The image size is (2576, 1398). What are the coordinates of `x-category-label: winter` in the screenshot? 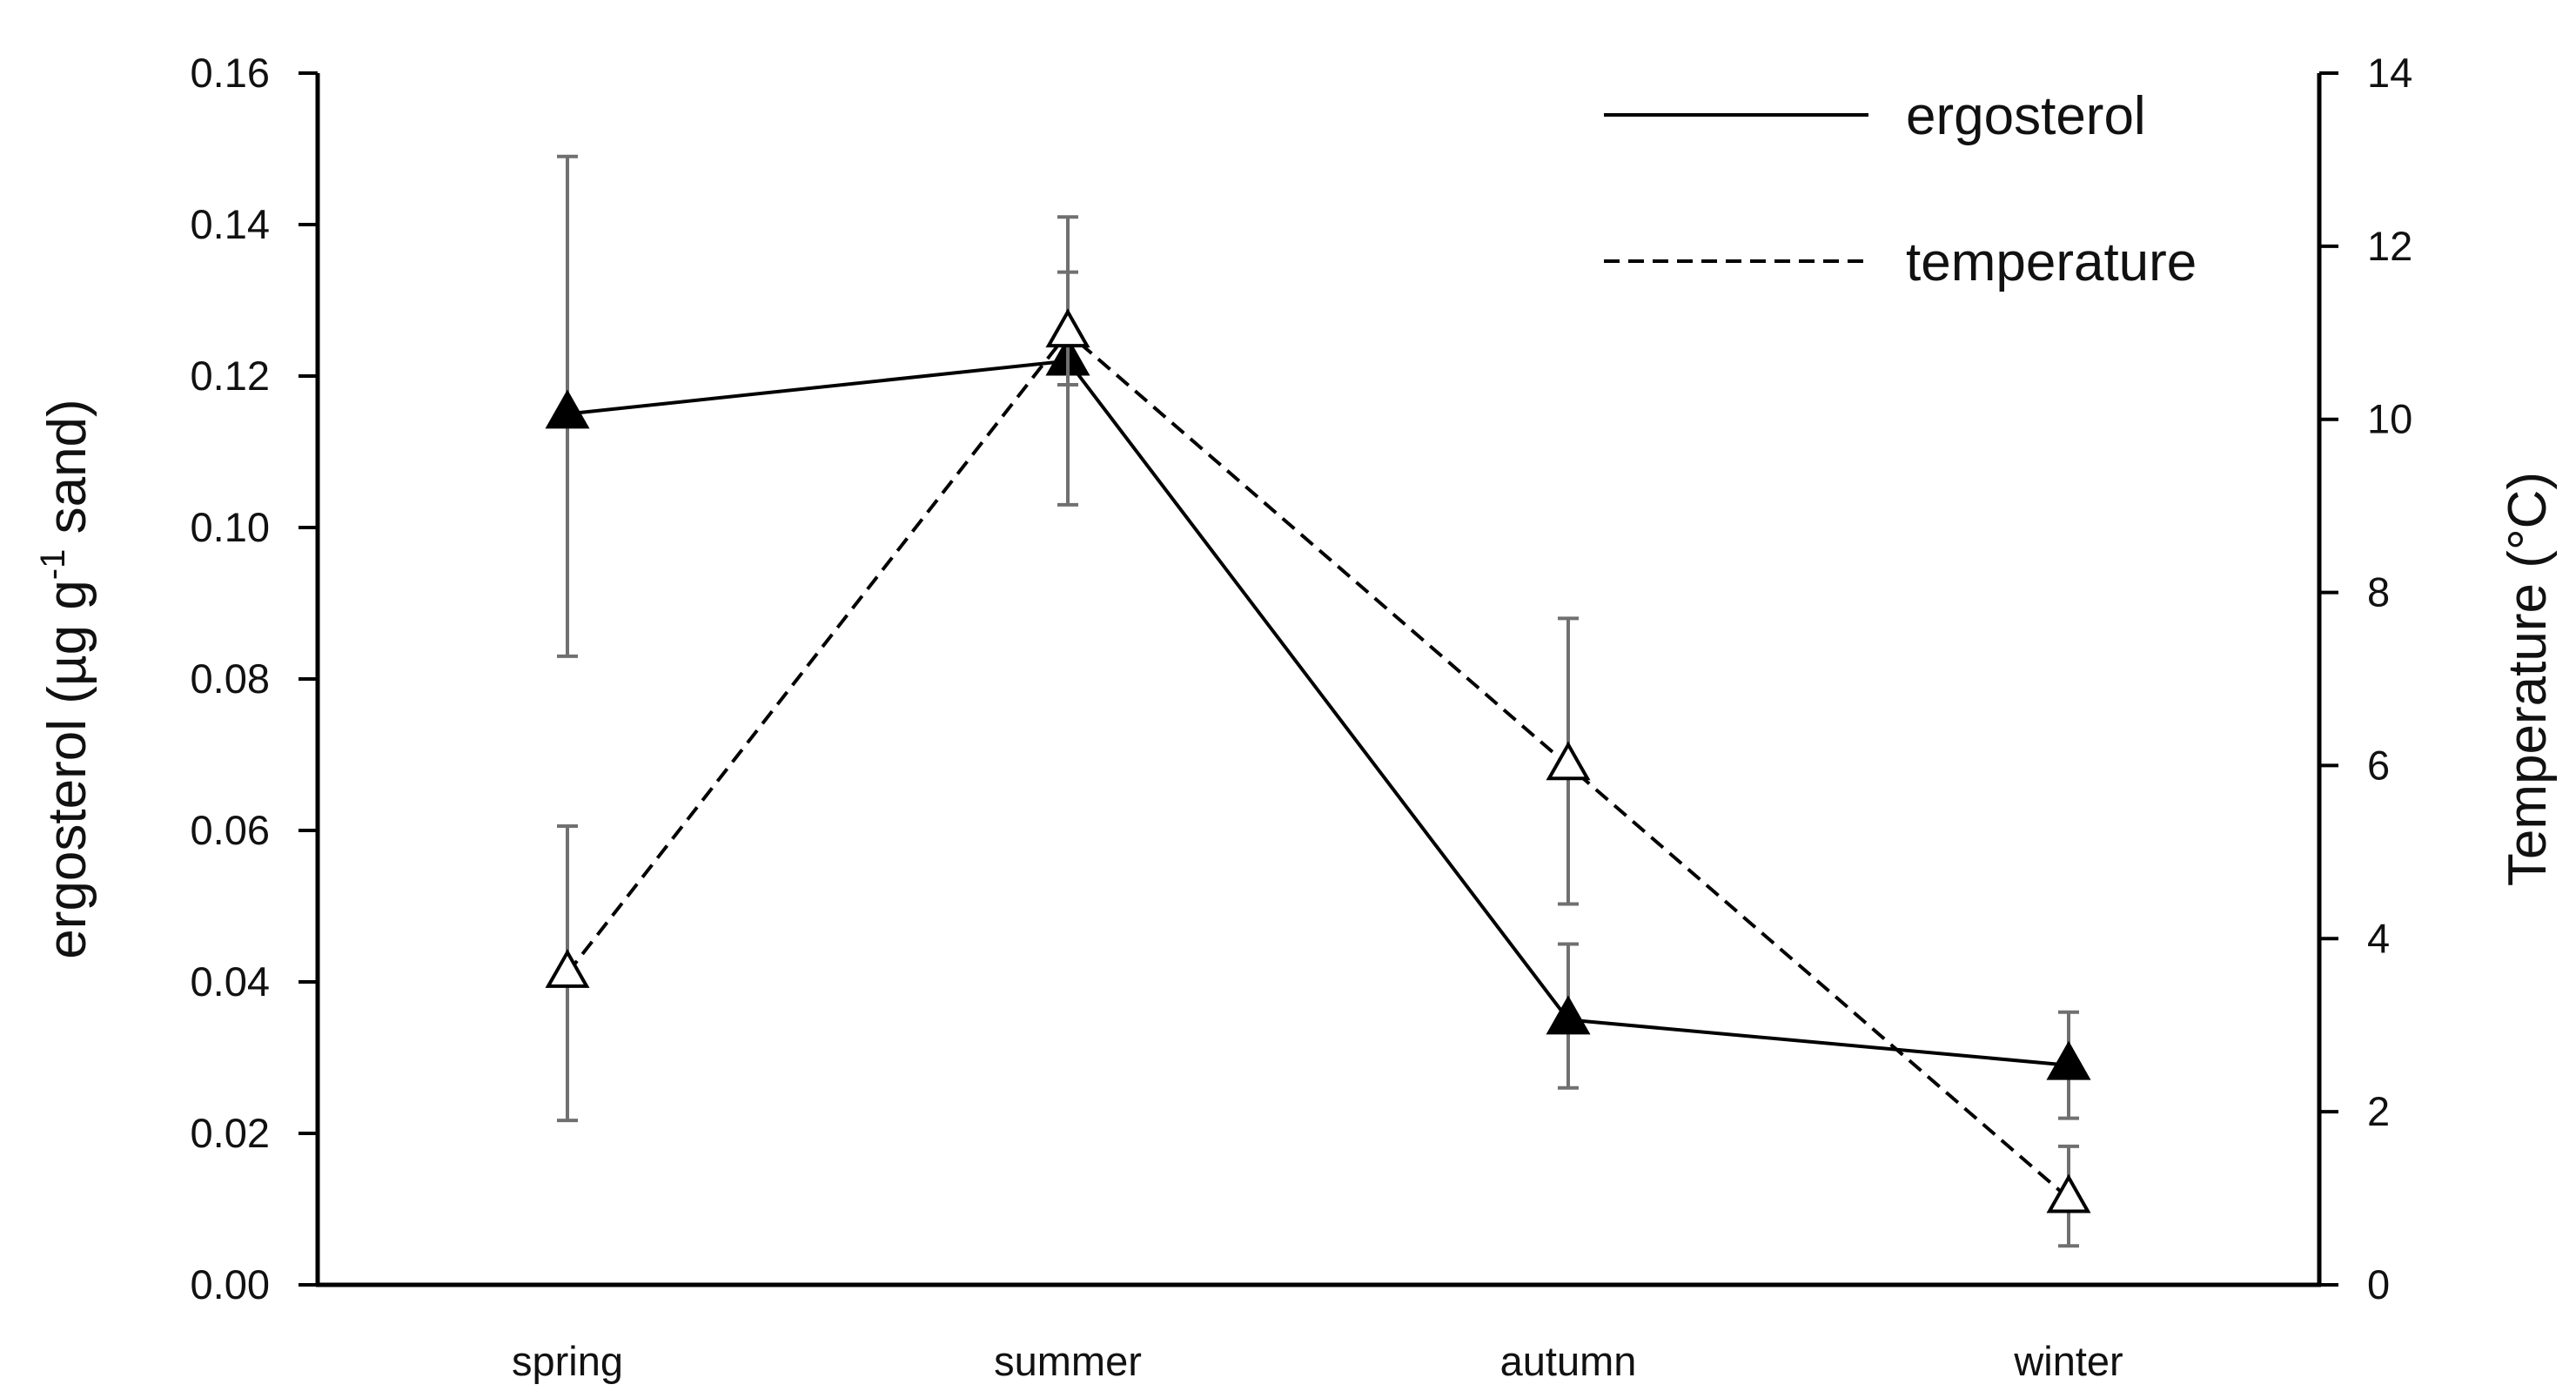 It's located at (2068, 1361).